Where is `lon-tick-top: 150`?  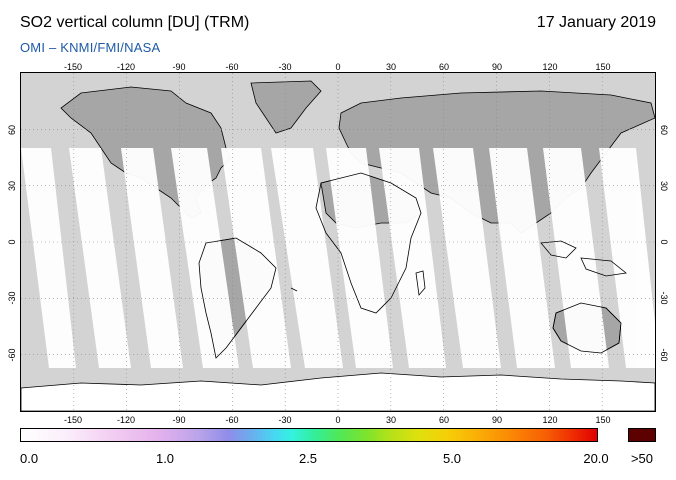
lon-tick-top: 150 is located at coordinates (603, 67).